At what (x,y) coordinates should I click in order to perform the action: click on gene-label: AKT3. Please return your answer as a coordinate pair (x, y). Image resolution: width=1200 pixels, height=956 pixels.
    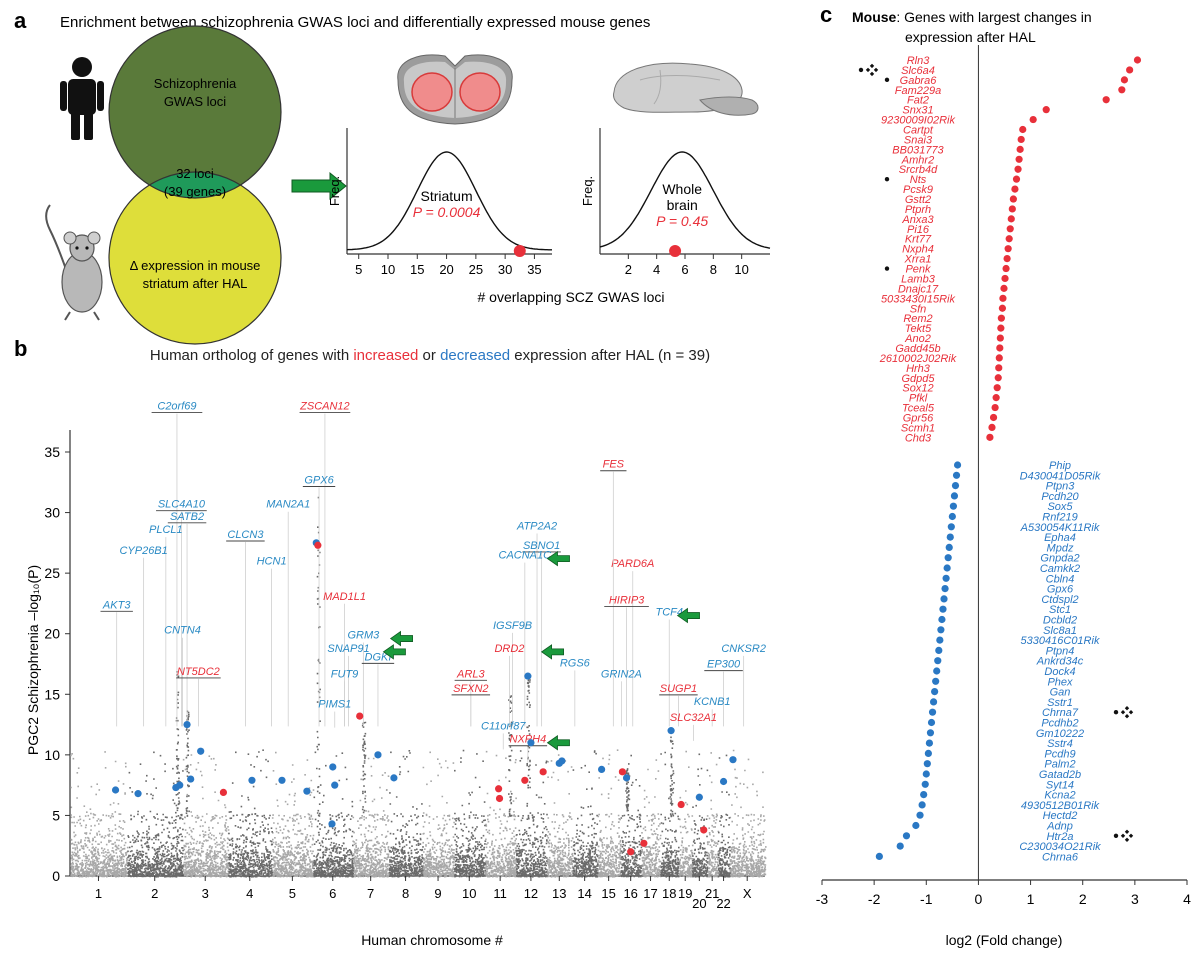
    Looking at the image, I should click on (116, 605).